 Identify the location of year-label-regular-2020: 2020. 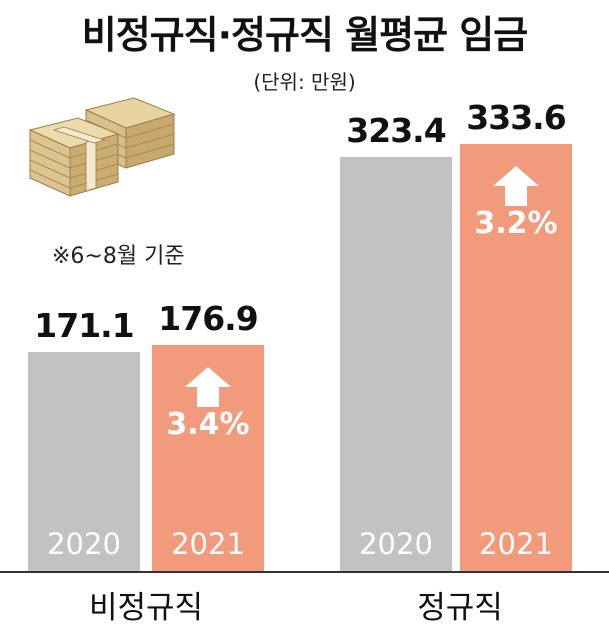
(396, 544).